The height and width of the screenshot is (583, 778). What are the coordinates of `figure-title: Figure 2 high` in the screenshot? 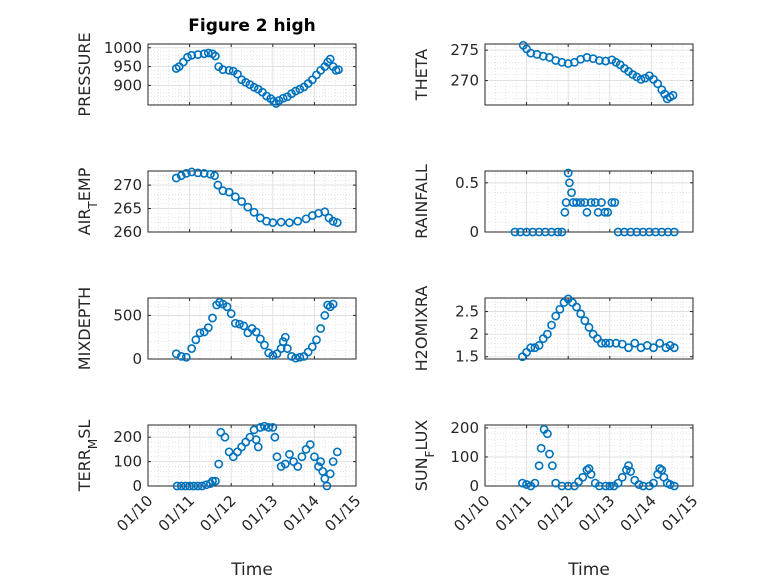 It's located at (252, 26).